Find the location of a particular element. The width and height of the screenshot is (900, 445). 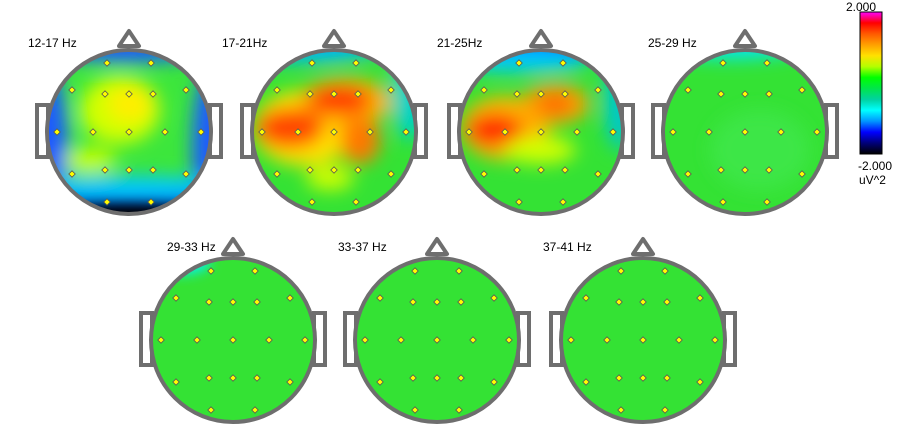

scale-unit-label: uV^2 is located at coordinates (872, 180).